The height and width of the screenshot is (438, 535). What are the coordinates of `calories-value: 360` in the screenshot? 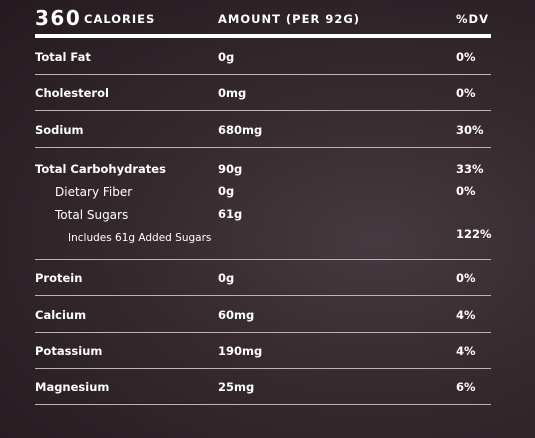 It's located at (58, 18).